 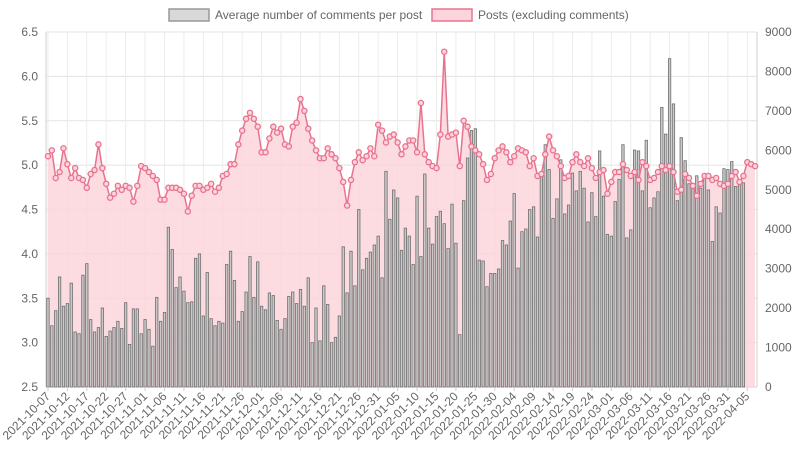 I want to click on legend-label-posts: Posts (excluding comments), so click(x=553, y=15).